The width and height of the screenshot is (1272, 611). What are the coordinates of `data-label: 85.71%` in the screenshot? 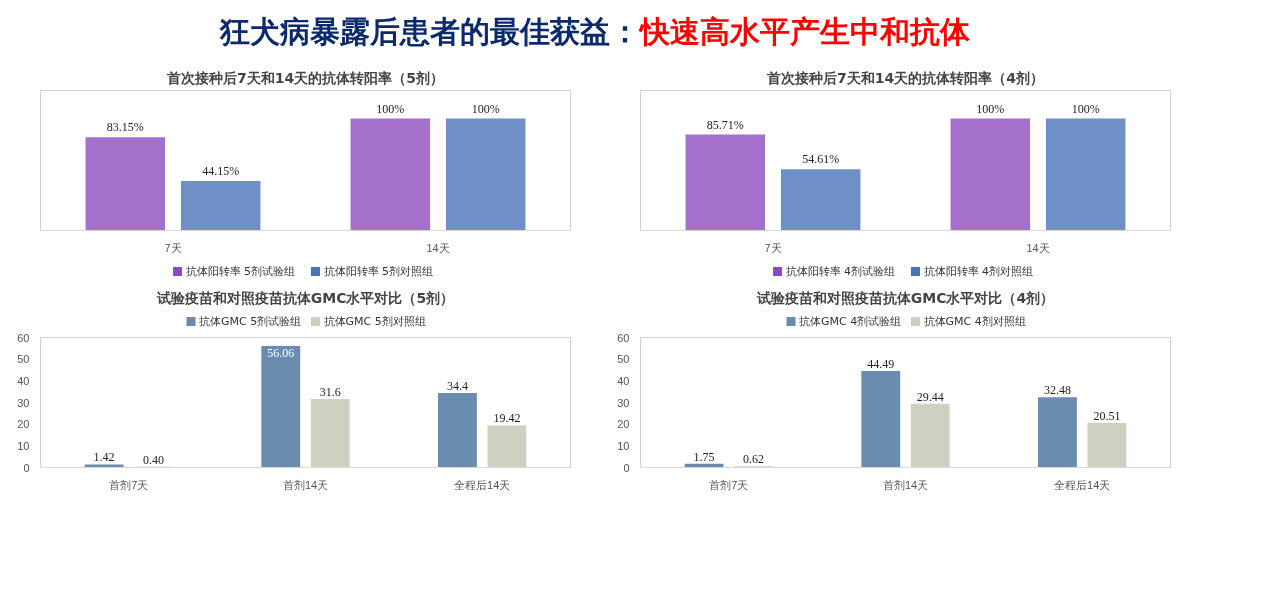 It's located at (725, 124).